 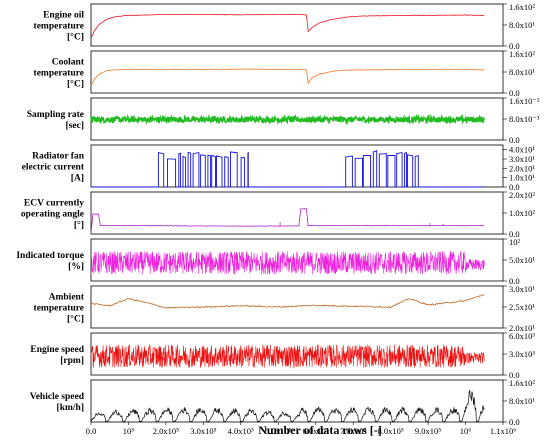 I want to click on x-tick-label: 7.0x10⁵, so click(x=353, y=431).